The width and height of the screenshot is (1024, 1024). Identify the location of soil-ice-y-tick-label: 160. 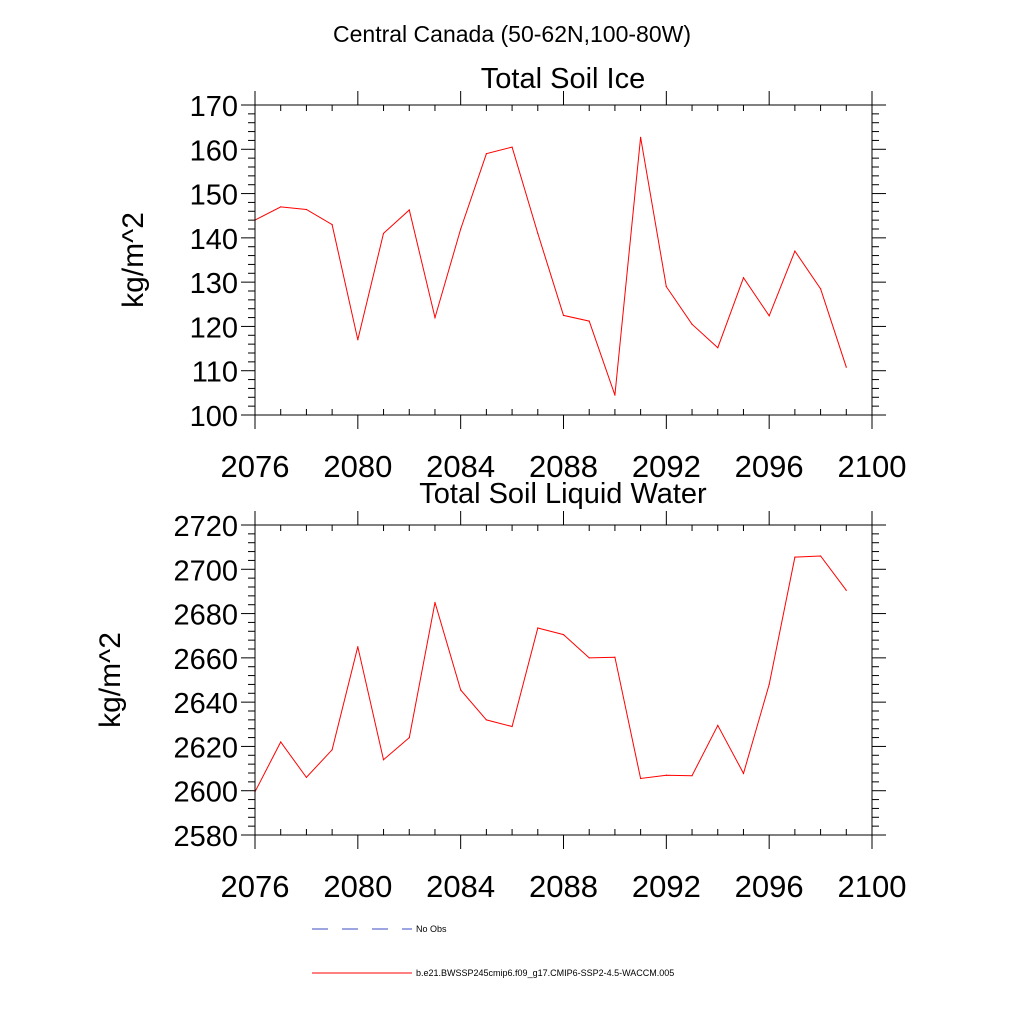
(214, 151).